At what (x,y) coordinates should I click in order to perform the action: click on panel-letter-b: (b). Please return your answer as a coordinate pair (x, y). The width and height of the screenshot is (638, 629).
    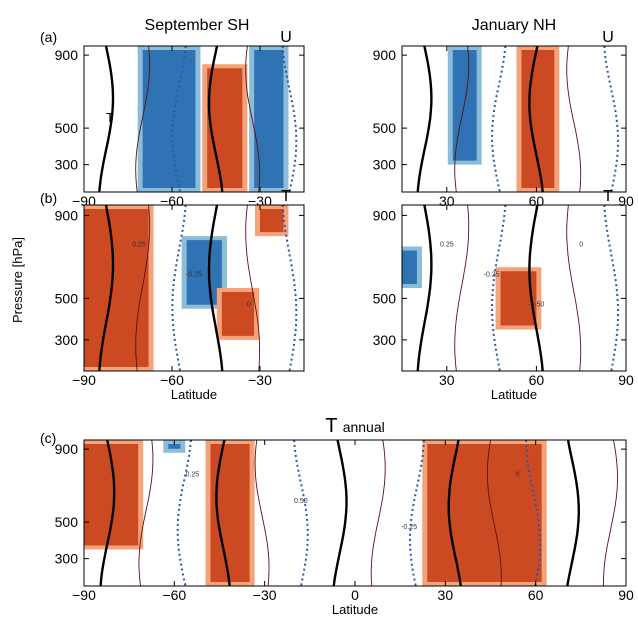
    Looking at the image, I should click on (48, 198).